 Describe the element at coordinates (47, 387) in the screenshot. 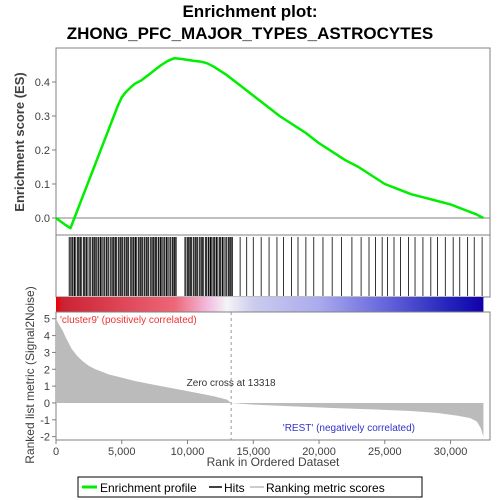

I see `metric-y-tick-label: 1` at that location.